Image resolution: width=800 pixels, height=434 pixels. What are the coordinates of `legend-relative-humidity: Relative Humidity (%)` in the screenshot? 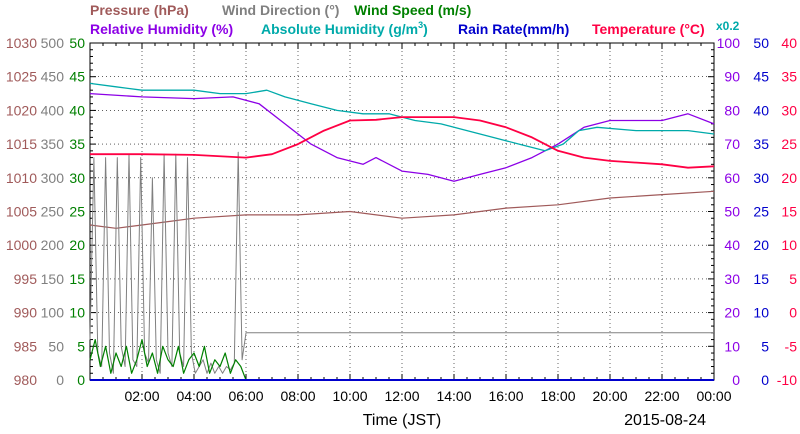 It's located at (161, 29).